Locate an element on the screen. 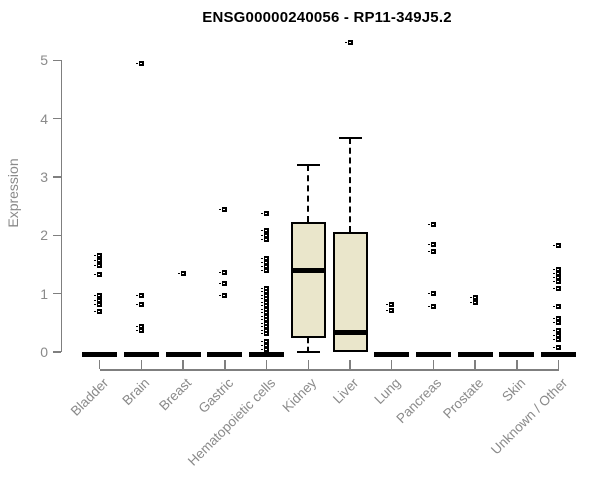 This screenshot has height=500, width=600. median-line-kidney is located at coordinates (308, 270).